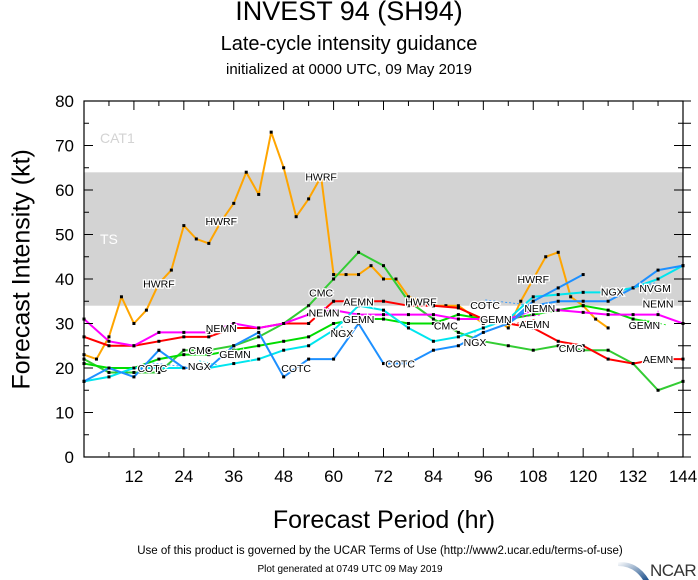 This screenshot has width=698, height=580. Describe the element at coordinates (64, 190) in the screenshot. I see `y-tick-label: 60` at that location.